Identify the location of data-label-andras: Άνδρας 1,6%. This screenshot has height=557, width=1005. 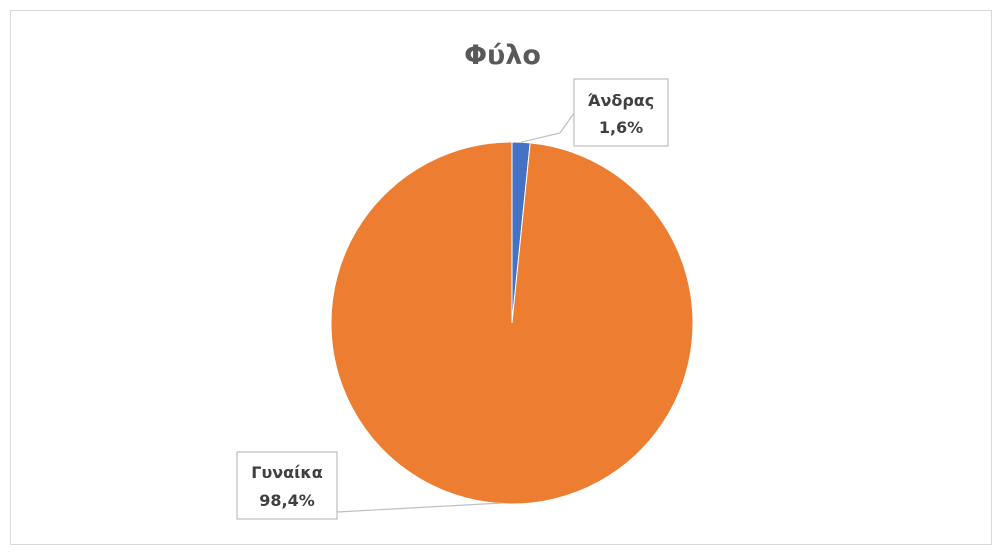
(621, 112).